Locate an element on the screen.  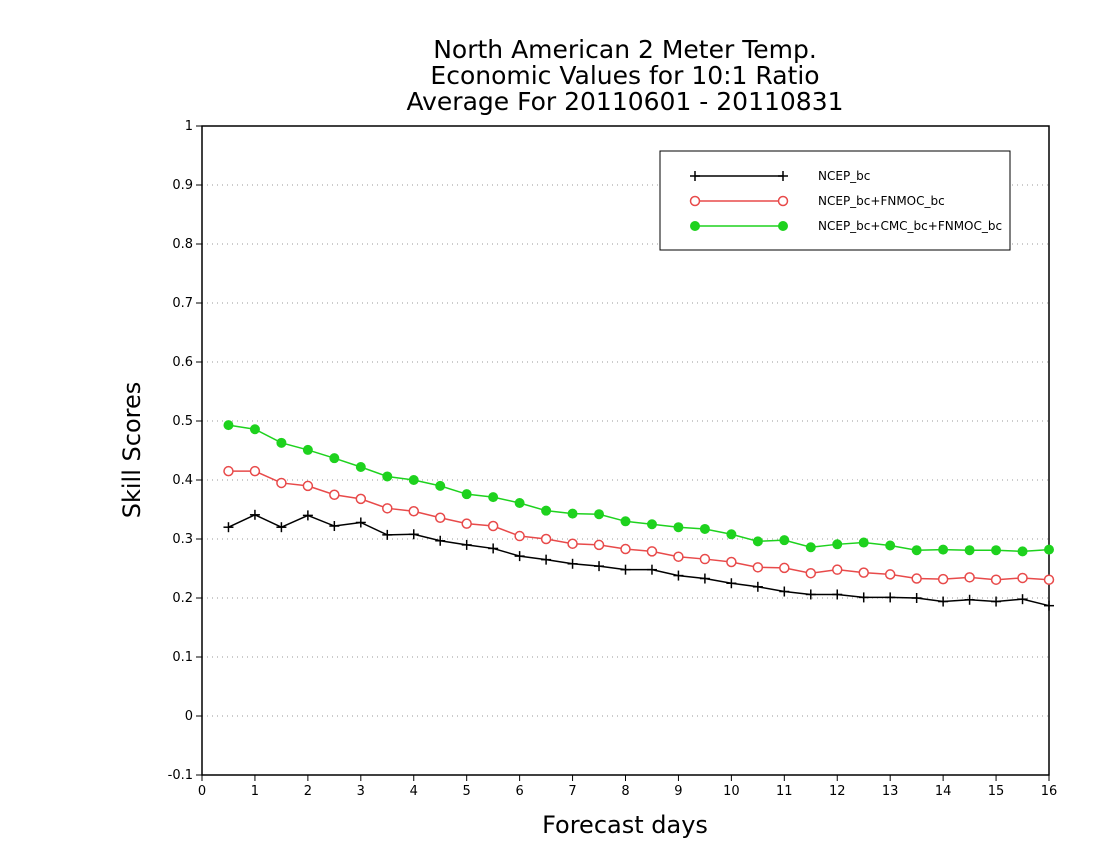
y-axis-label: Skill Scores is located at coordinates (132, 450).